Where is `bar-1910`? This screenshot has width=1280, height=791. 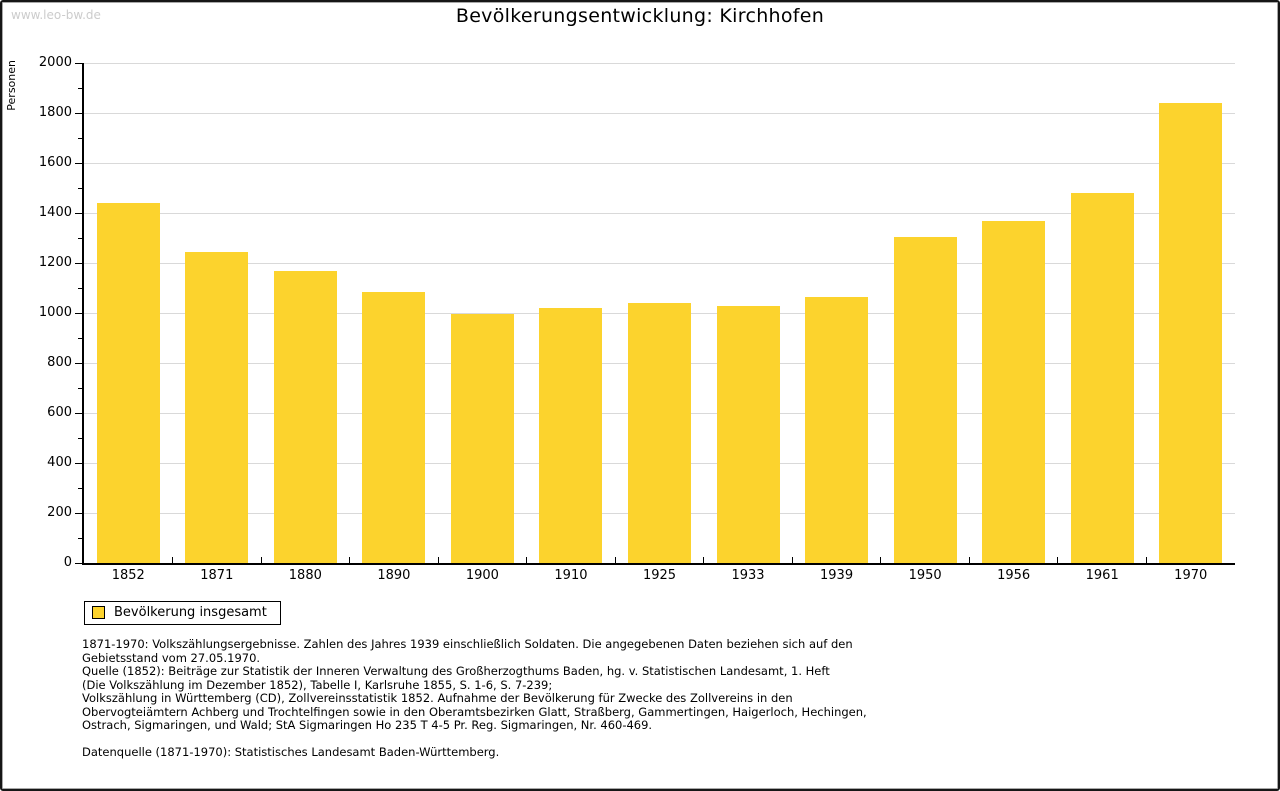
bar-1910 is located at coordinates (571, 435).